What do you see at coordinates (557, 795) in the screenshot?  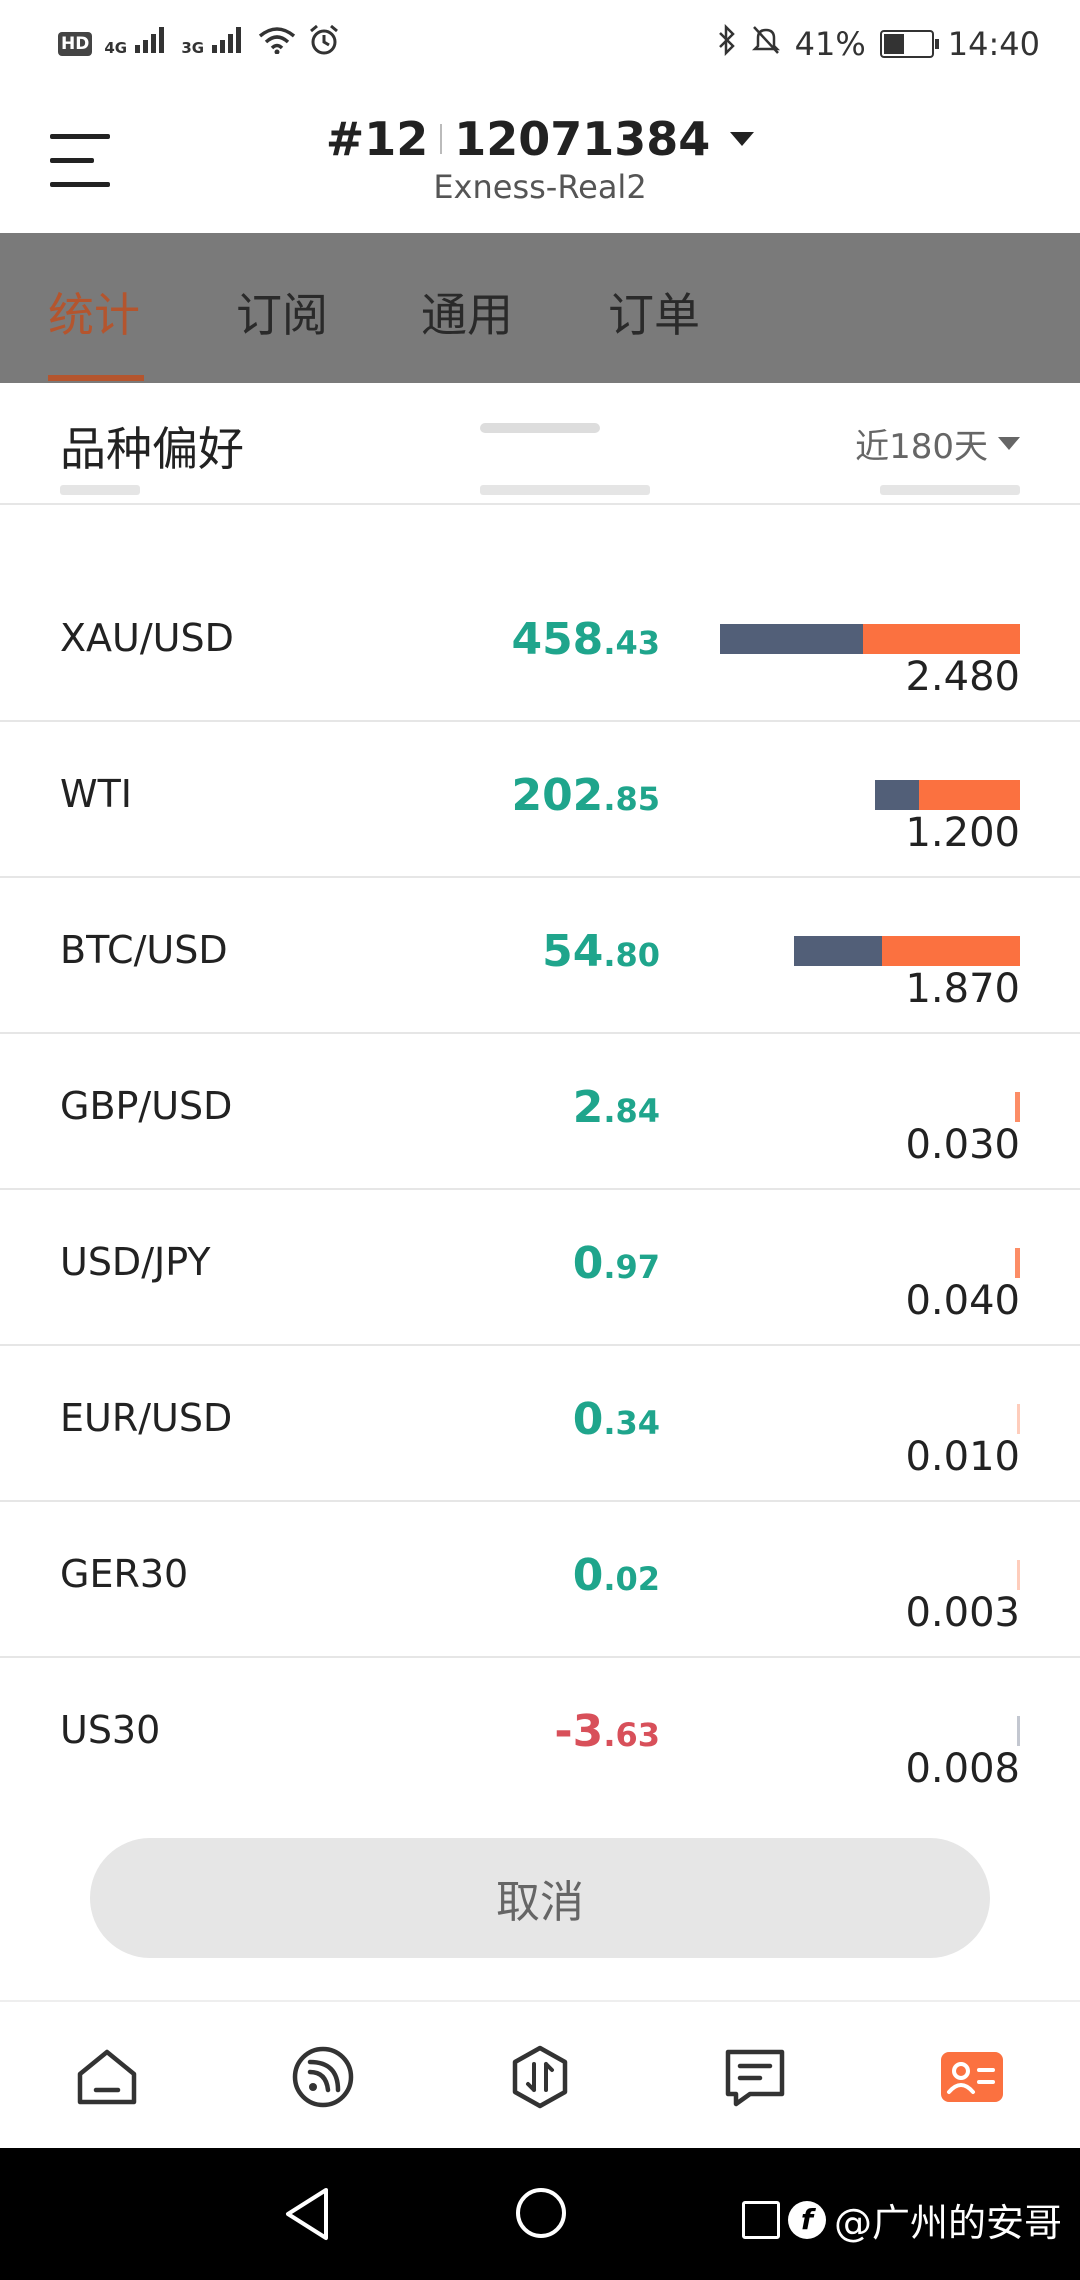 I see `profit-integer: 202` at bounding box center [557, 795].